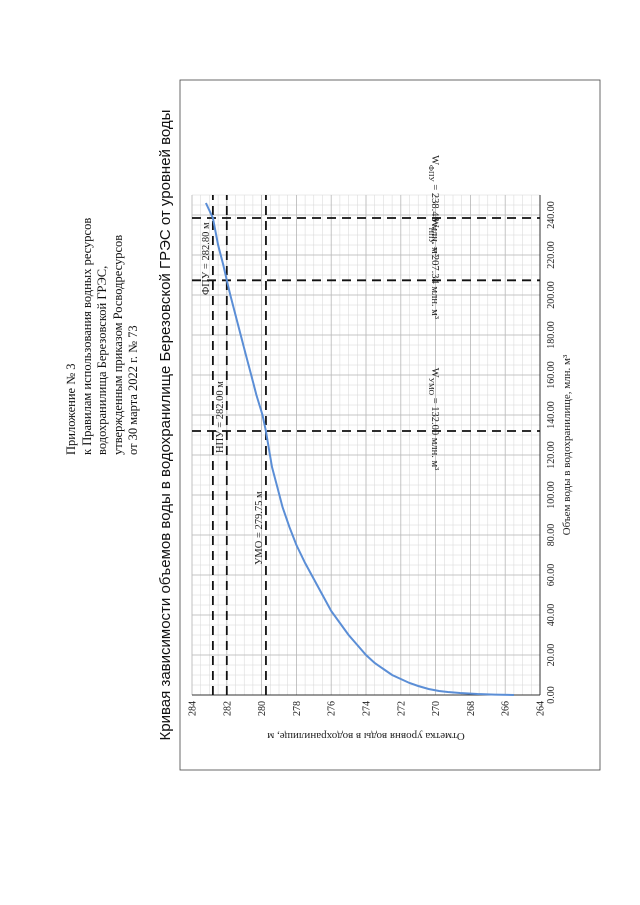 Image resolution: width=640 pixels, height=905 pixels. What do you see at coordinates (551, 295) in the screenshot?
I see `x-tick-label: 200.00` at bounding box center [551, 295].